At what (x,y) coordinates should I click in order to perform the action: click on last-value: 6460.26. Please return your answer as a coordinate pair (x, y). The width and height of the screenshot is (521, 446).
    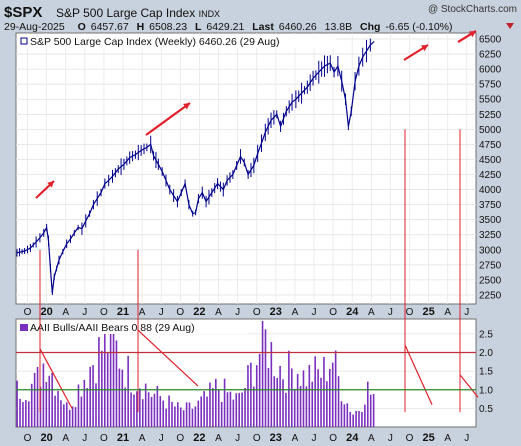
    Looking at the image, I should click on (298, 27).